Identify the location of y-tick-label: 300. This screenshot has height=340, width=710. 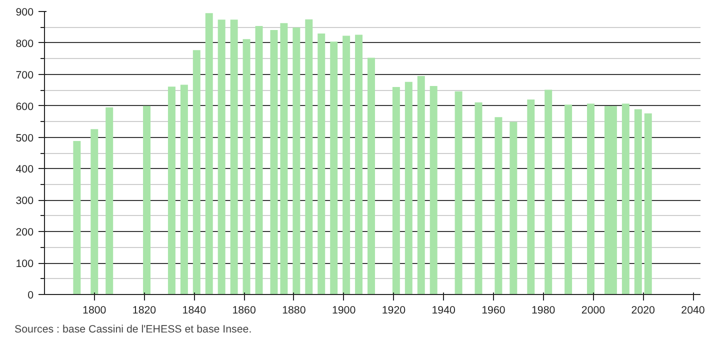
(25, 201).